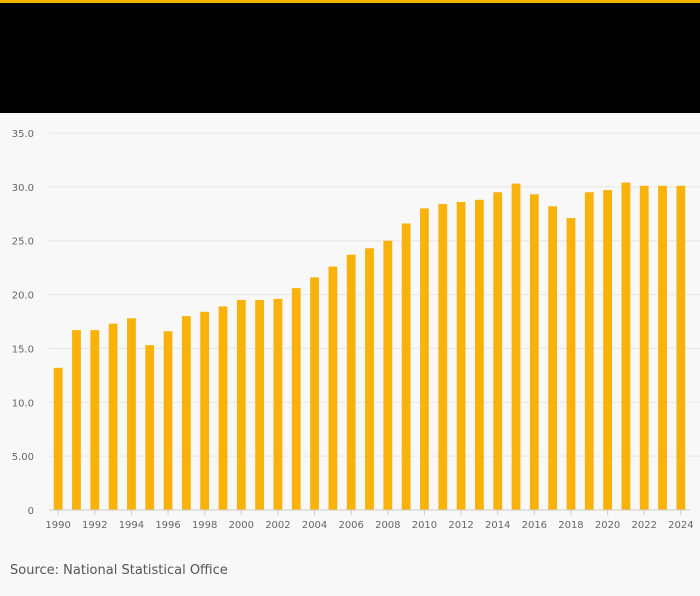 This screenshot has width=700, height=596. I want to click on bar-2020, so click(607, 350).